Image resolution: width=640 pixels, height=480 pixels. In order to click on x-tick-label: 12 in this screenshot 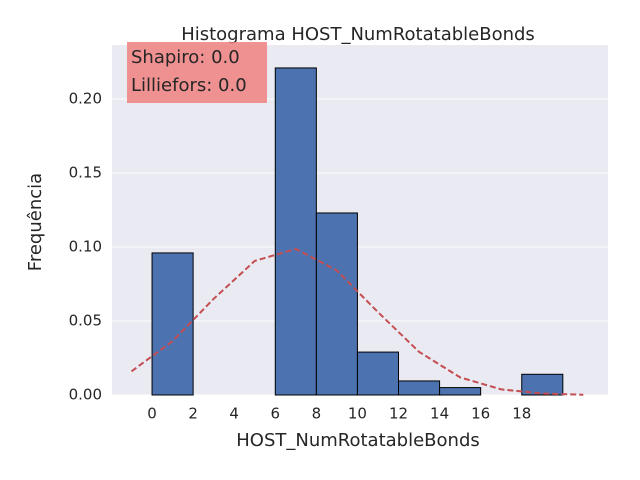, I will do `click(398, 414)`.